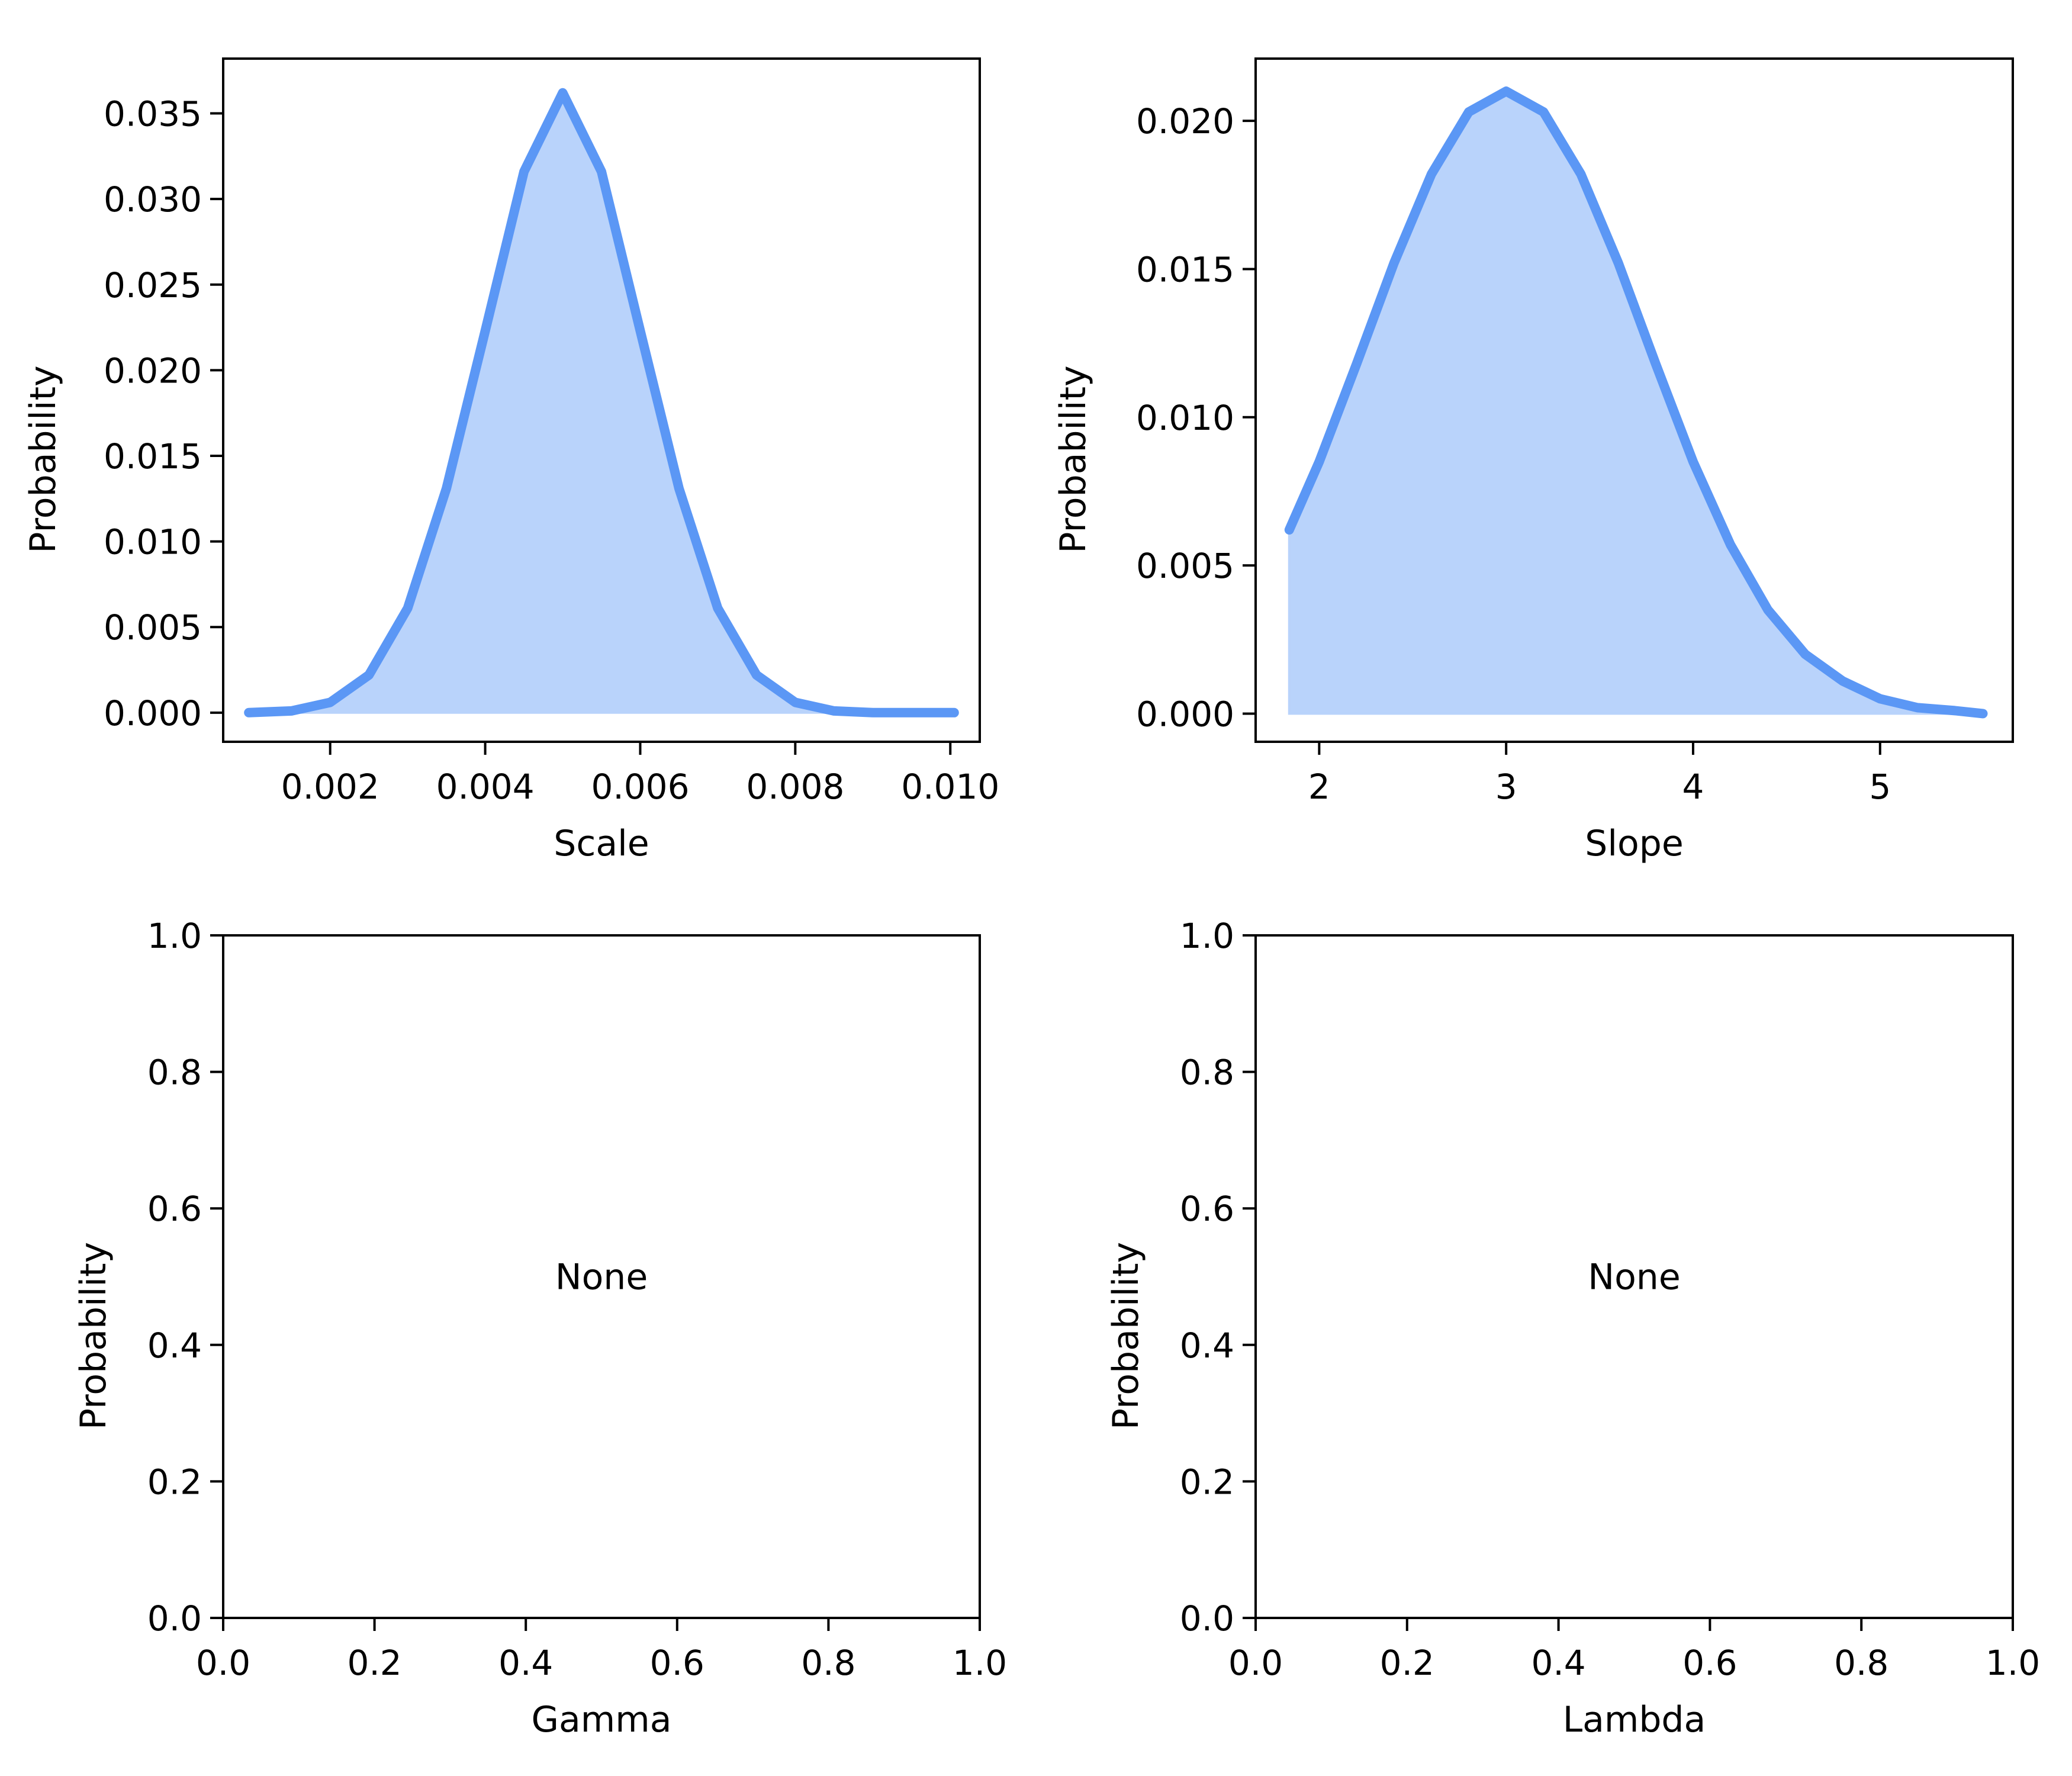  I want to click on plot-frame-gamma, so click(601, 1276).